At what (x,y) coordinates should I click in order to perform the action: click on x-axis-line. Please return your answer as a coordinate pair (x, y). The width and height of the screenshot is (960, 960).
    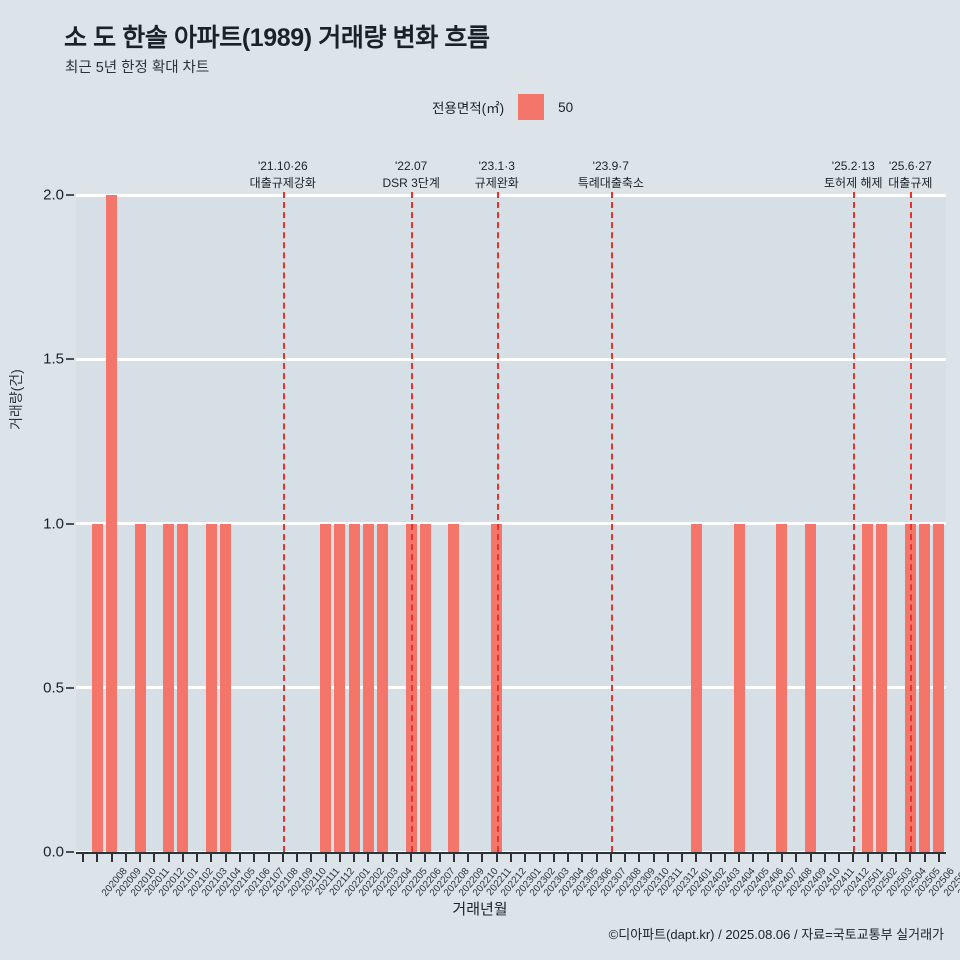
    Looking at the image, I should click on (511, 853).